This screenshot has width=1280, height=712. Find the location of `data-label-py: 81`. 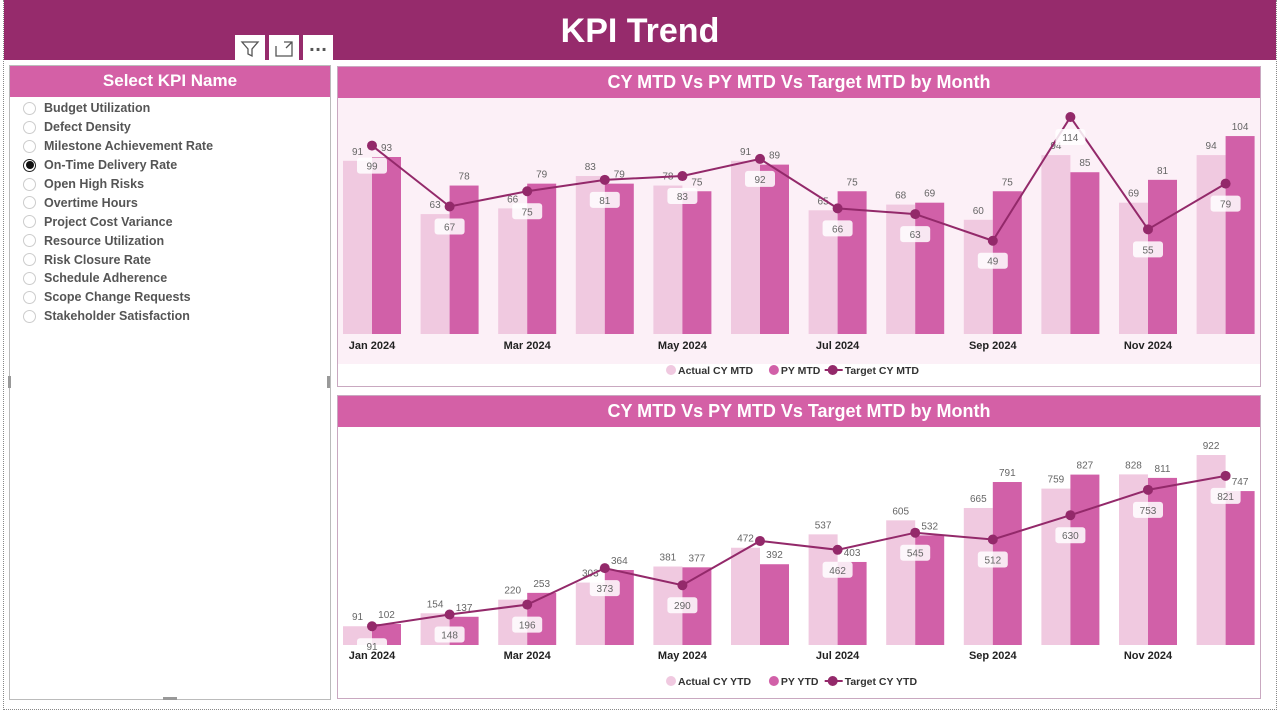

data-label-py: 81 is located at coordinates (1163, 171).